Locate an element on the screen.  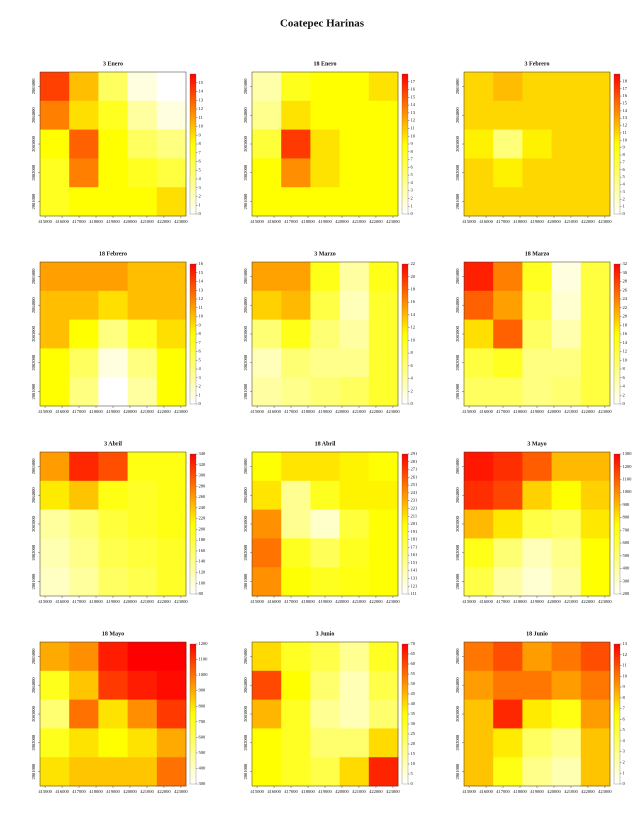
colorbar-tick-label: 2 is located at coordinates (412, 197).